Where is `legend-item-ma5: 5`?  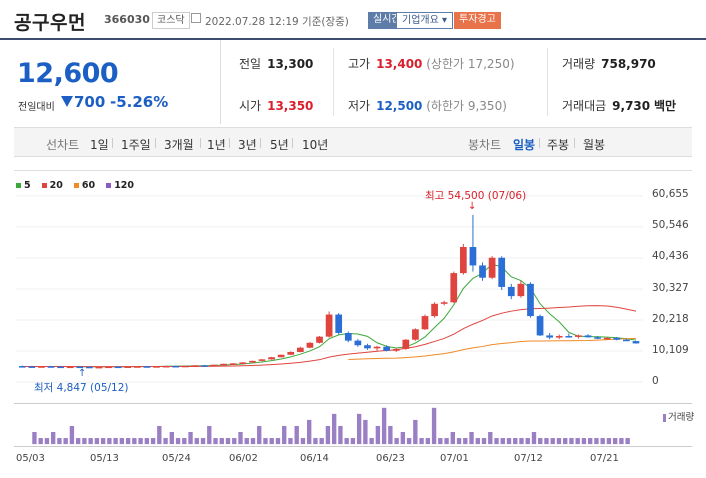 legend-item-ma5: 5 is located at coordinates (23, 185).